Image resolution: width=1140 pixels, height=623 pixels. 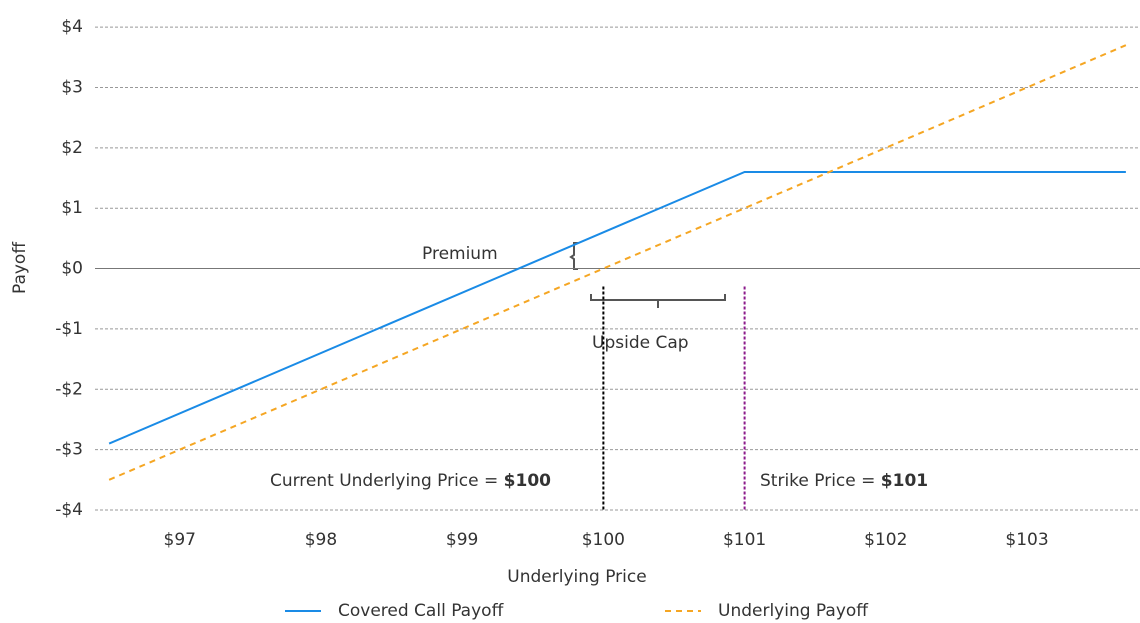 What do you see at coordinates (72, 27) in the screenshot?
I see `y-tick-label: $4` at bounding box center [72, 27].